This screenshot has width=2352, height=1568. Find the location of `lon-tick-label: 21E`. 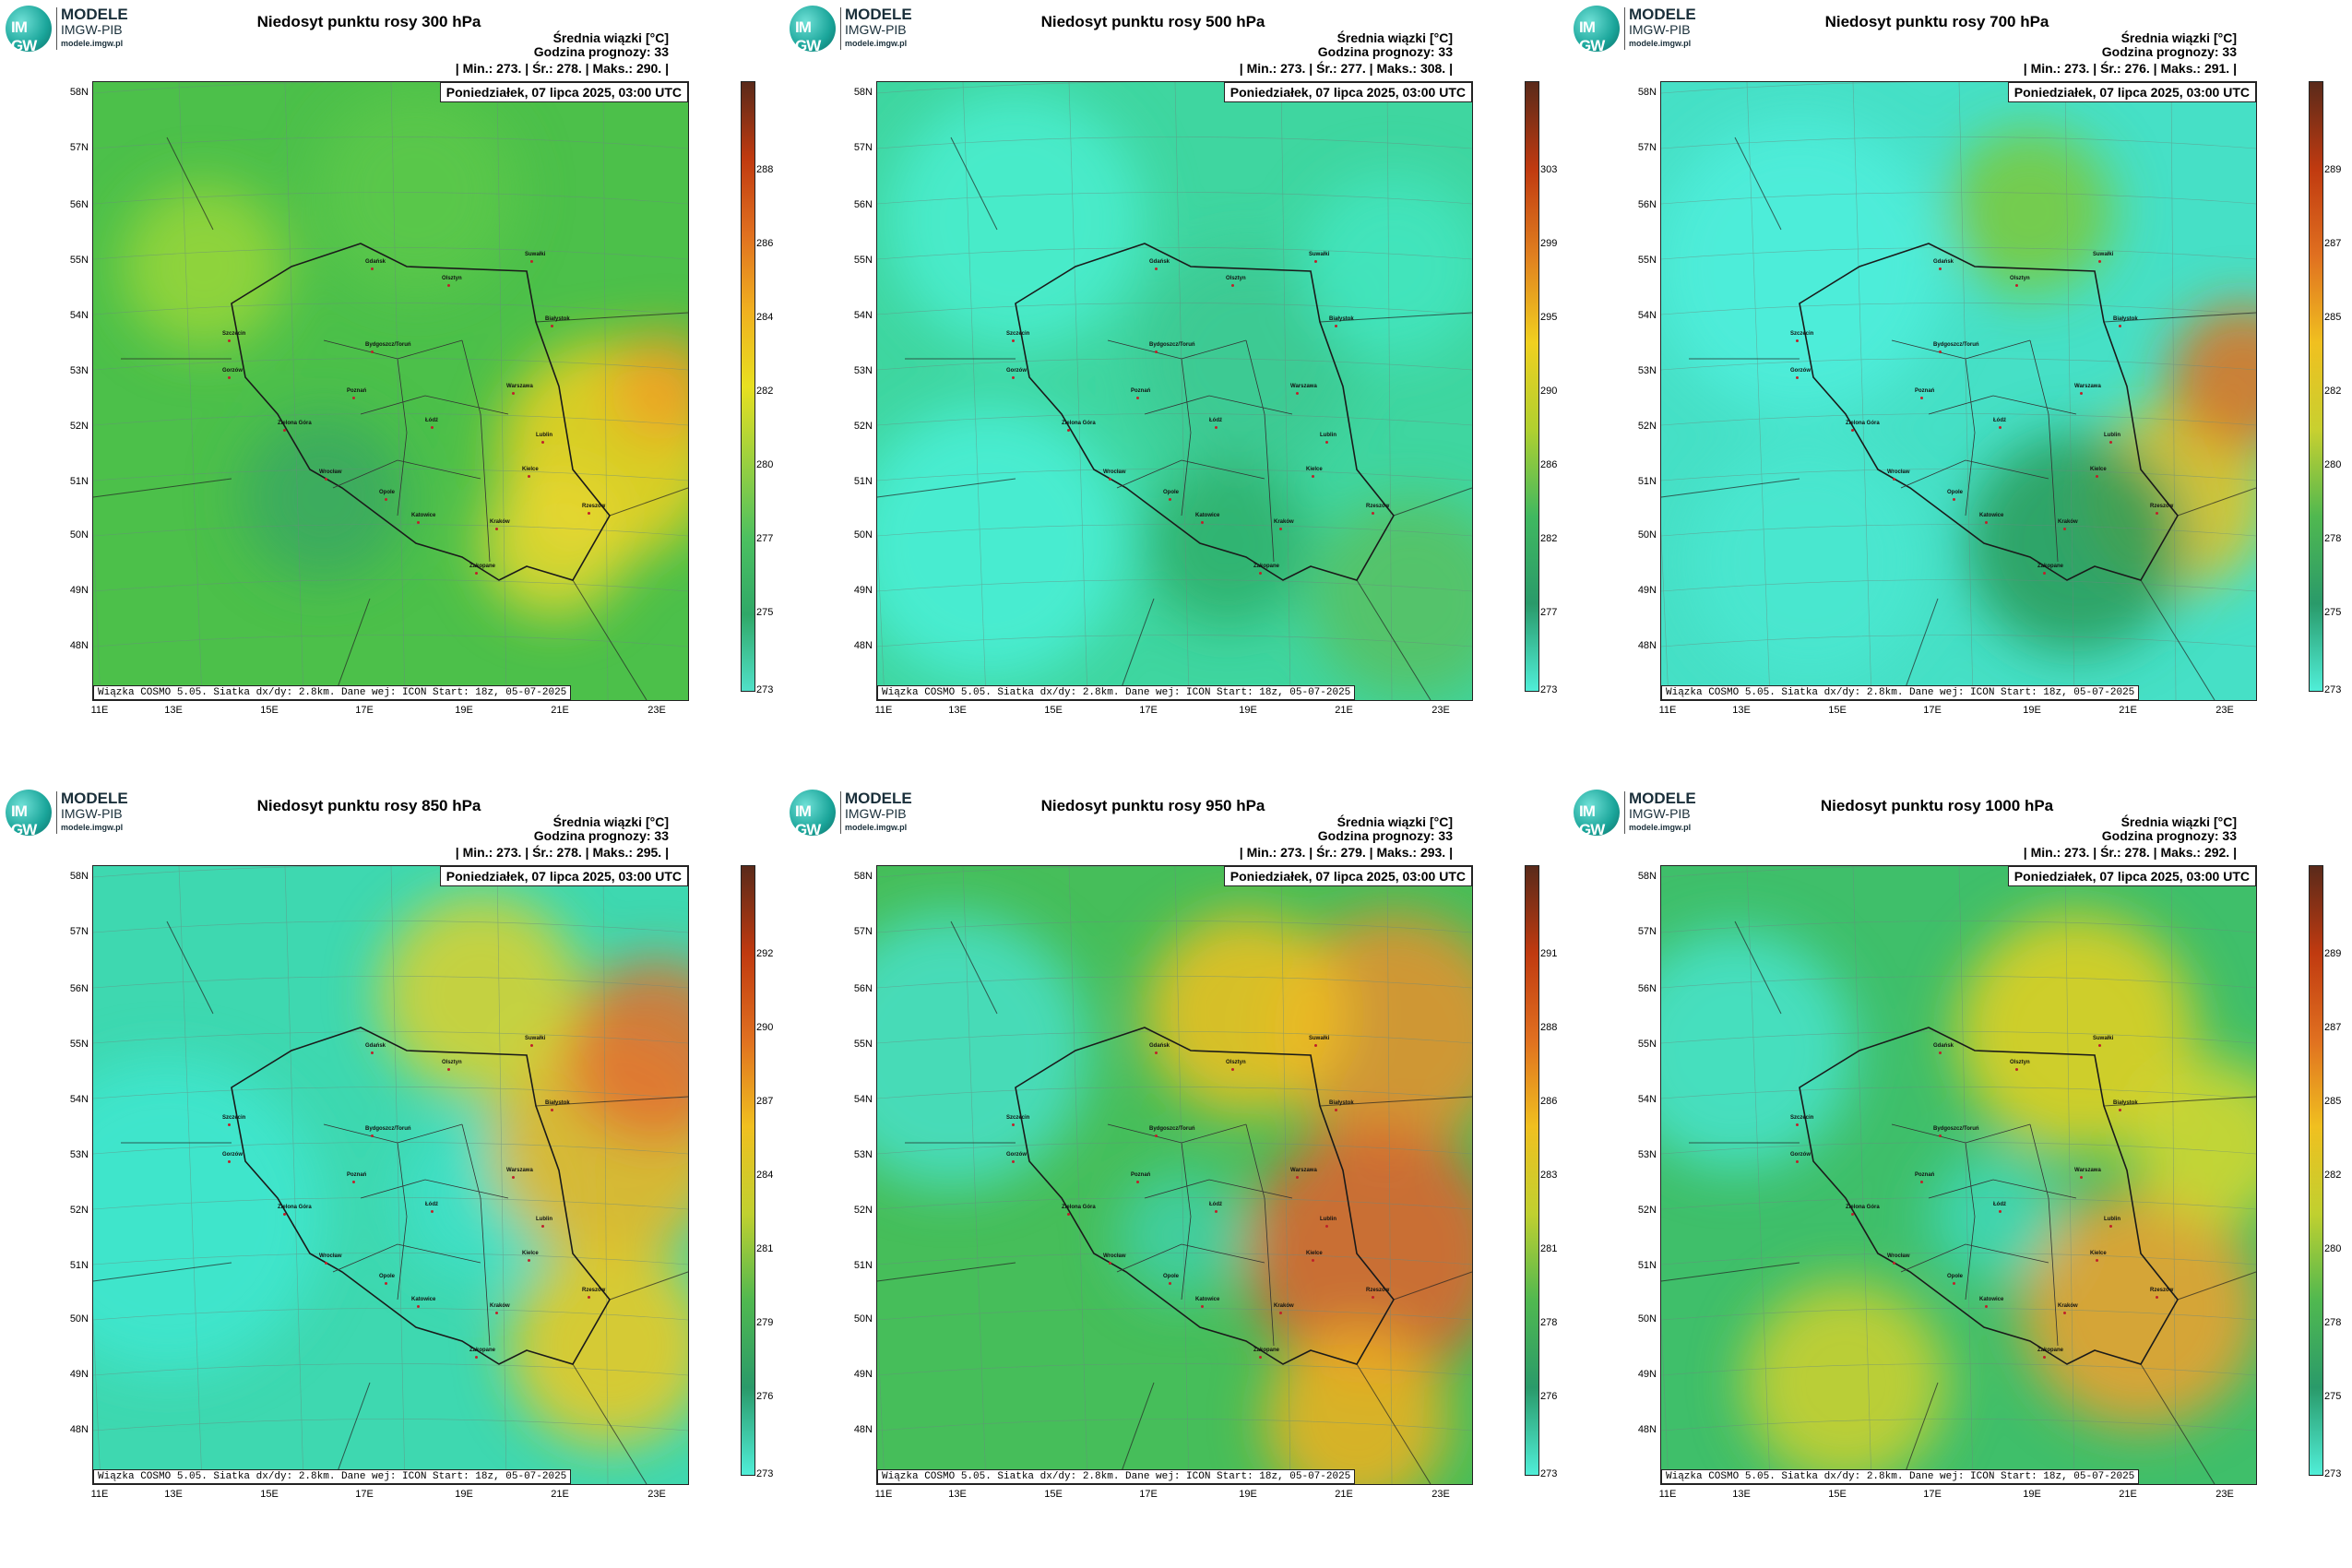

lon-tick-label: 21E is located at coordinates (1344, 710).